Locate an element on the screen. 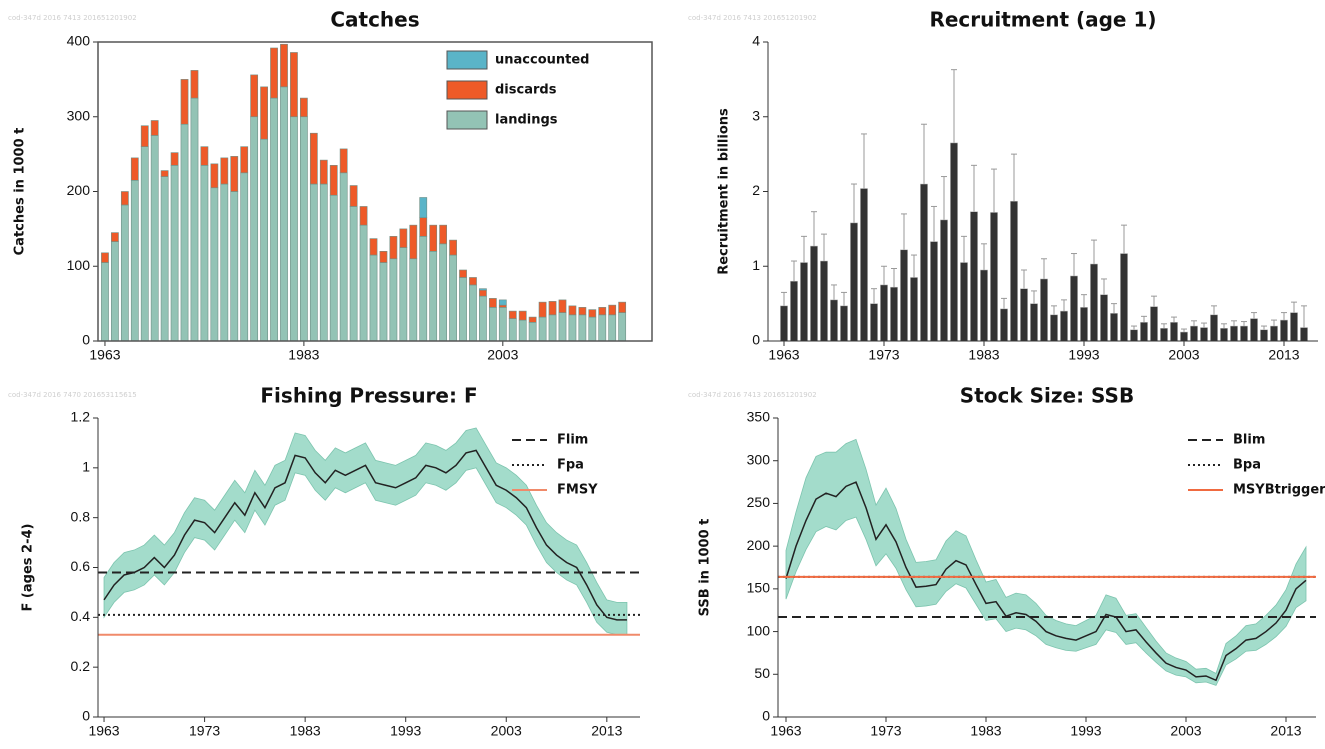 Image resolution: width=1325 pixels, height=749 pixels. y-tick-label: 0.2 is located at coordinates (81, 666).